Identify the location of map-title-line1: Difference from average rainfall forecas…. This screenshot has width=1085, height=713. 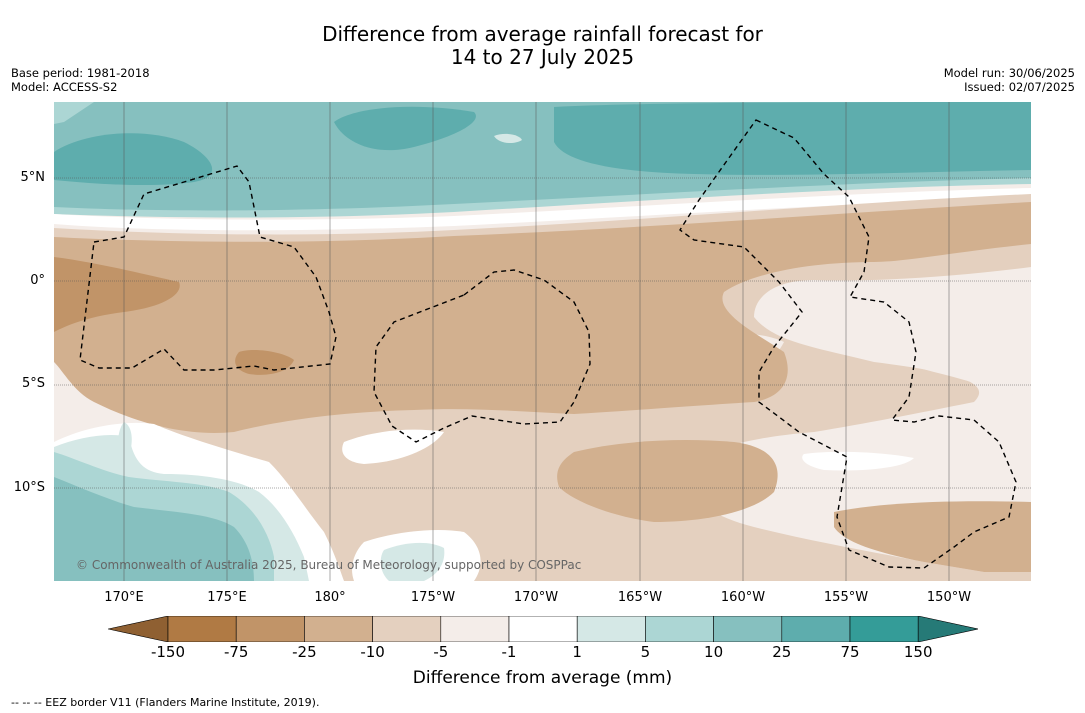
(542, 34).